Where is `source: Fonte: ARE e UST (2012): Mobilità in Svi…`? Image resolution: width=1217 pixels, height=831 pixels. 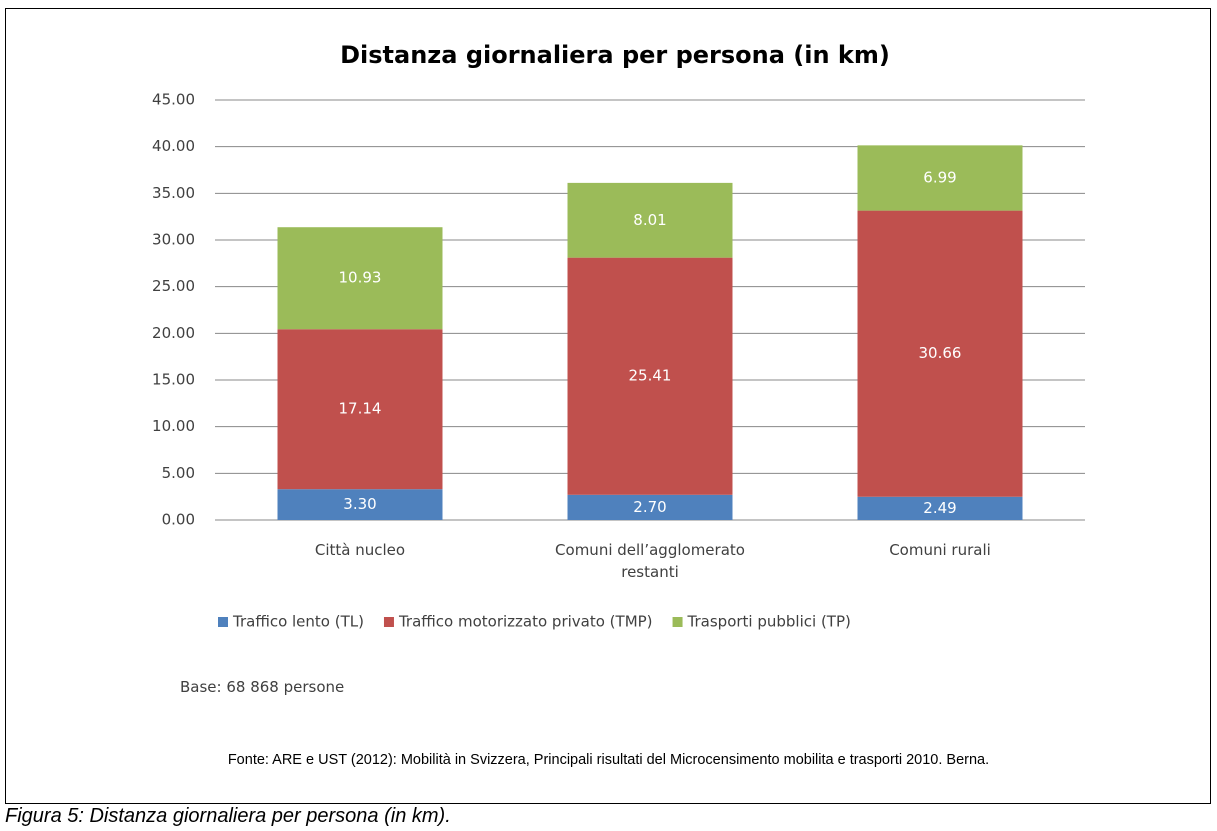 source: Fonte: ARE e UST (2012): Mobilità in Svi… is located at coordinates (608, 760).